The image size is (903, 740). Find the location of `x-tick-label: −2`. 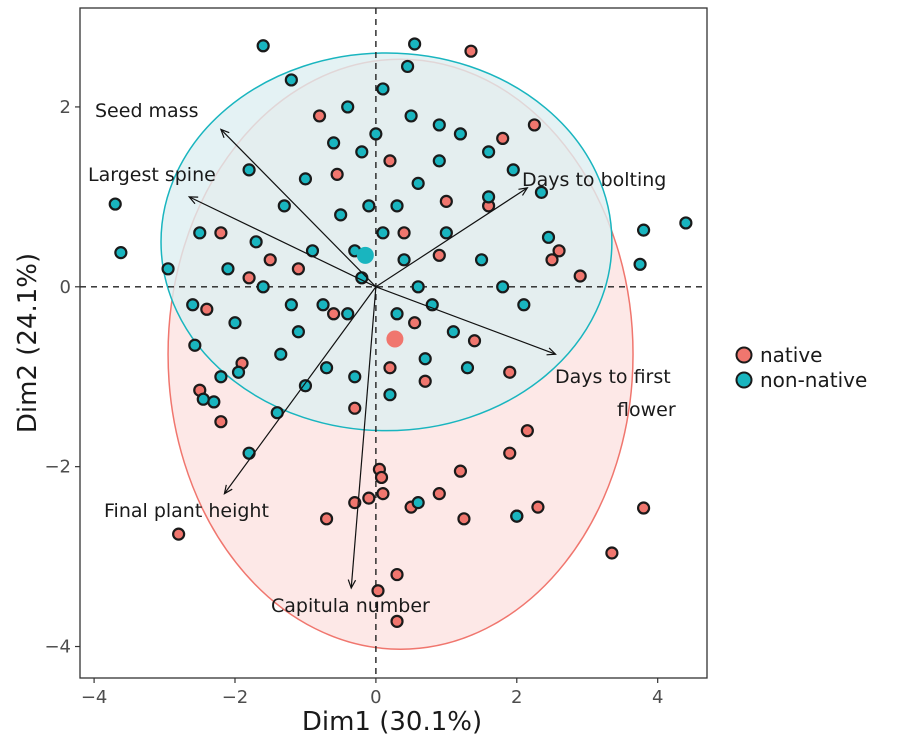

x-tick-label: −2 is located at coordinates (235, 697).